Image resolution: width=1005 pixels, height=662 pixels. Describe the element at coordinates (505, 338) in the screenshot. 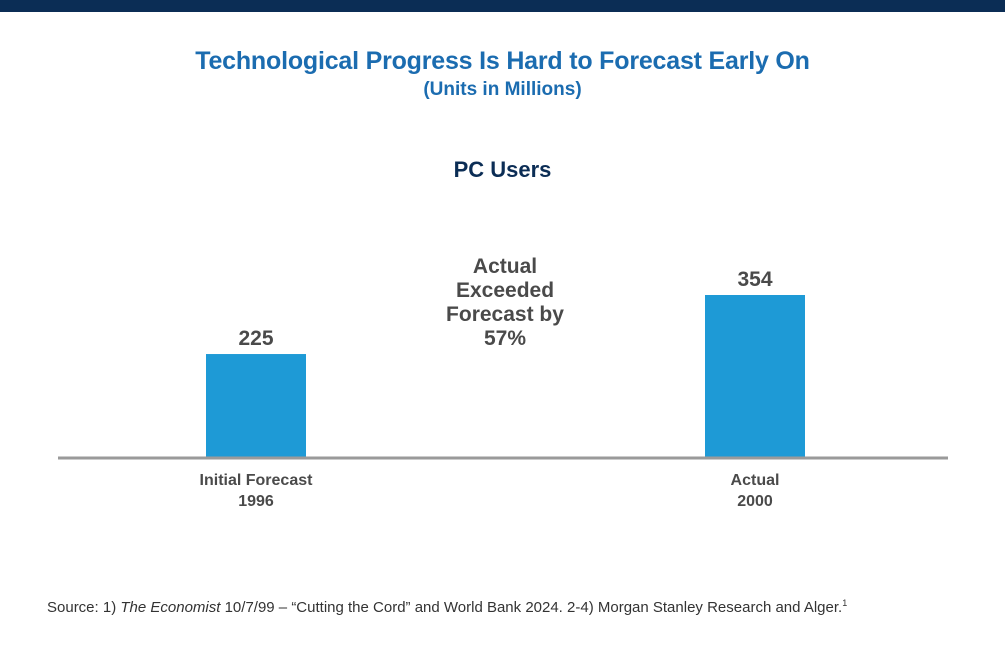

I see `annotation-line: 57%` at that location.